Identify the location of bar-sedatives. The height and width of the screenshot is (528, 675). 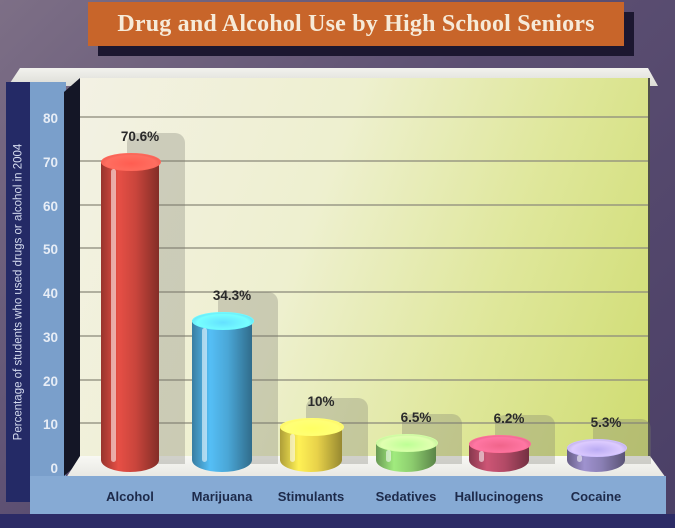
(407, 452).